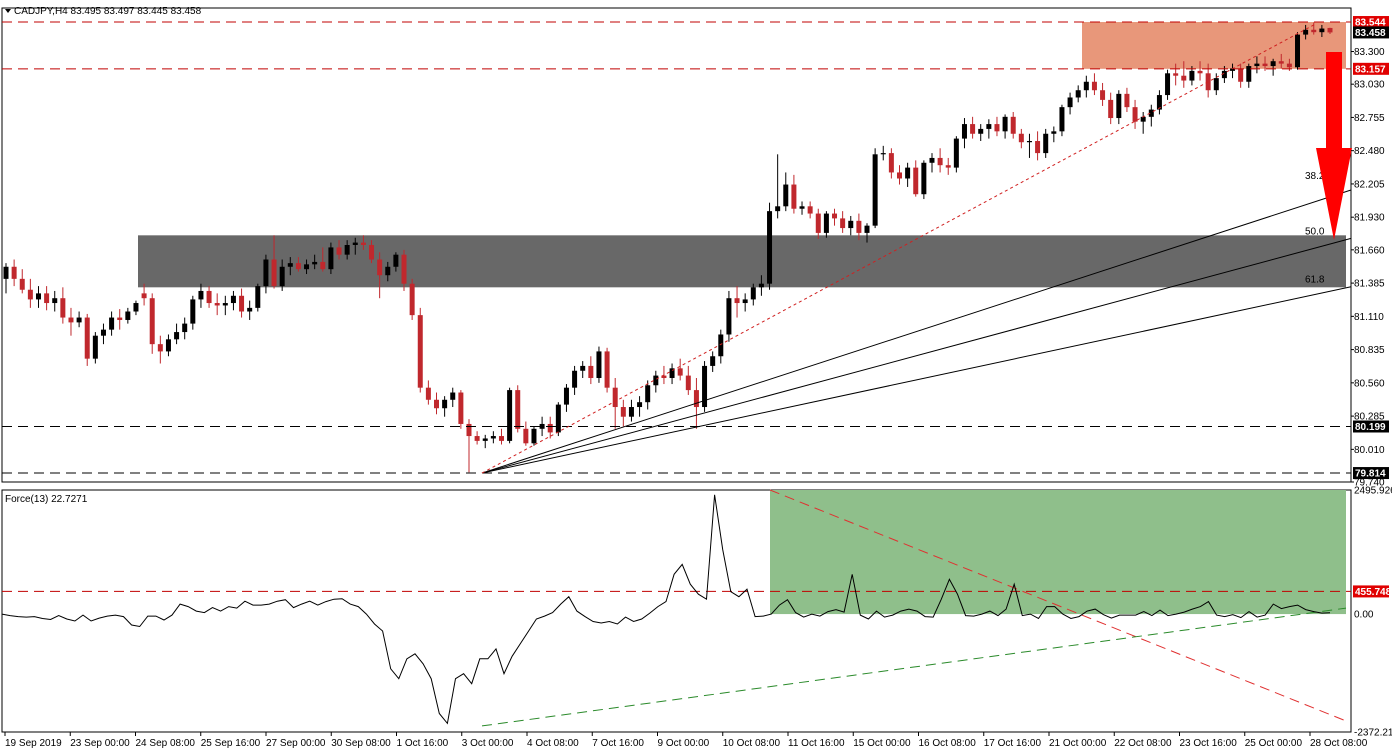 The width and height of the screenshot is (1392, 752). I want to click on fib-fan-label: 50.0, so click(1315, 231).